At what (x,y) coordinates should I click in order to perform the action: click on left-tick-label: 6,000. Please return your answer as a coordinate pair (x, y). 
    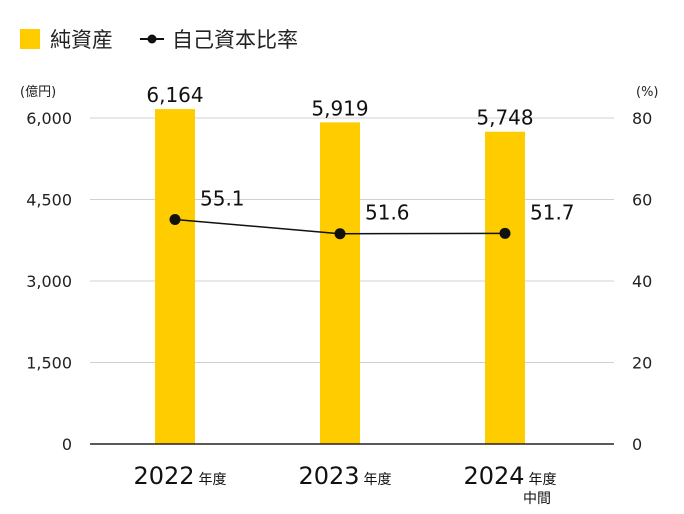
    Looking at the image, I should click on (49, 118).